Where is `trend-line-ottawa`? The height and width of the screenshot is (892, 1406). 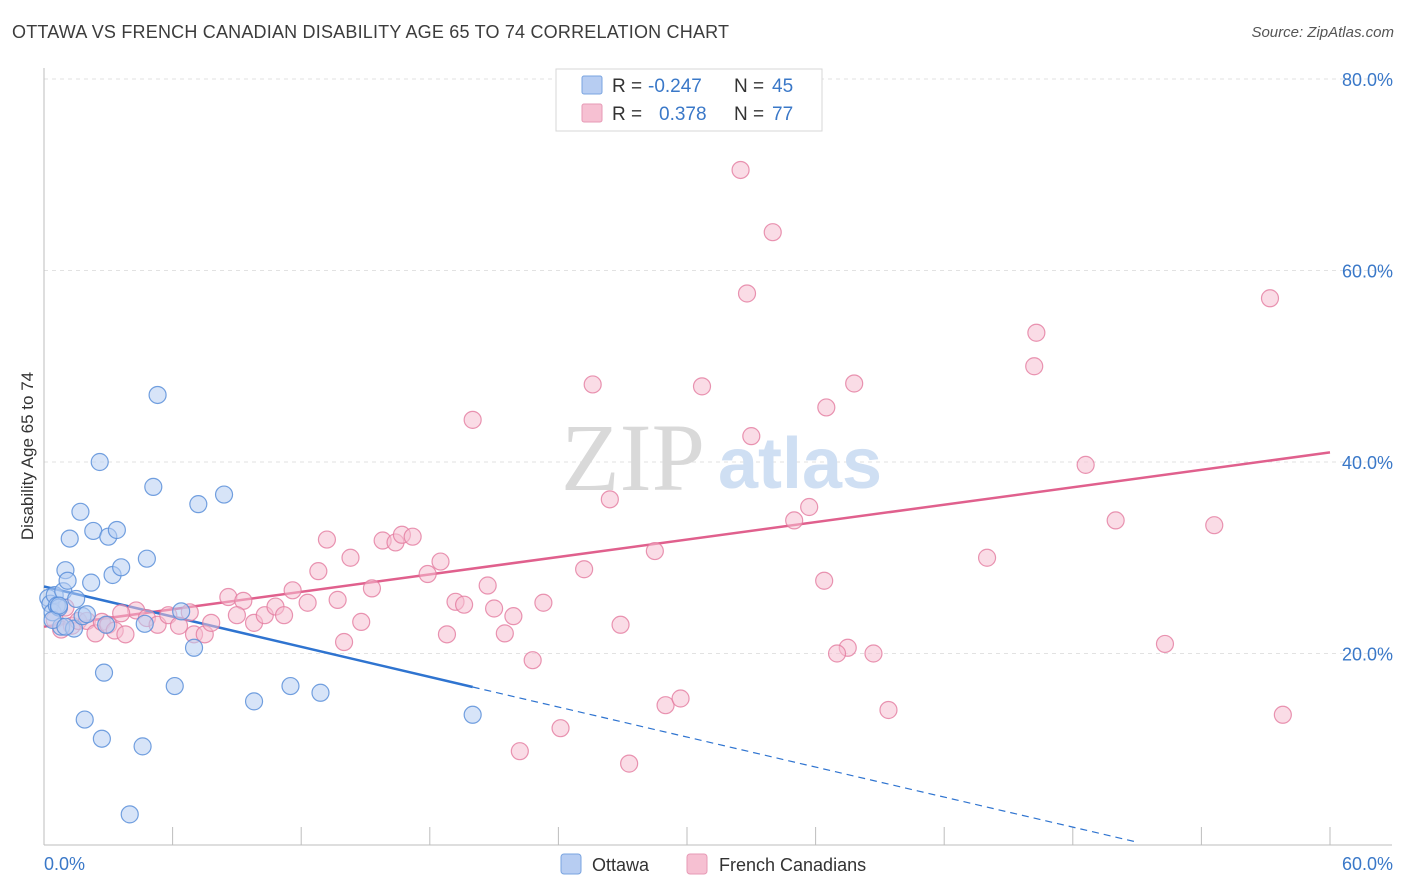 trend-line-ottawa is located at coordinates (258, 637).